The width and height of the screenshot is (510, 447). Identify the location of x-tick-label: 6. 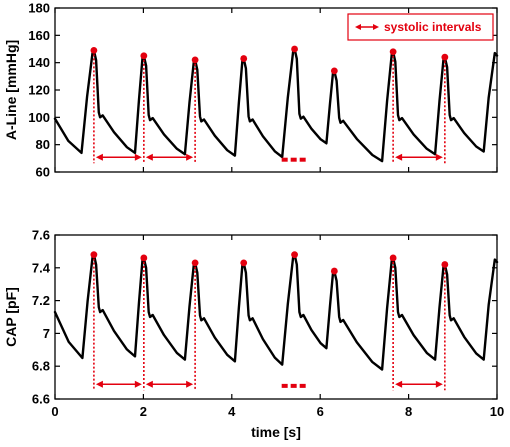
(320, 411).